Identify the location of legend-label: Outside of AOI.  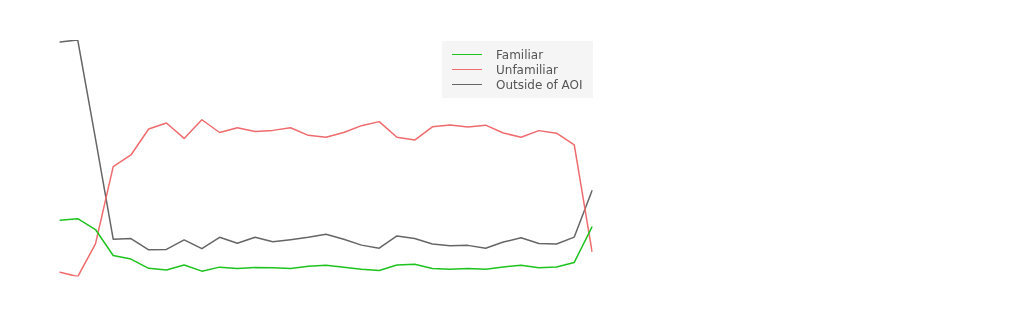
(539, 84).